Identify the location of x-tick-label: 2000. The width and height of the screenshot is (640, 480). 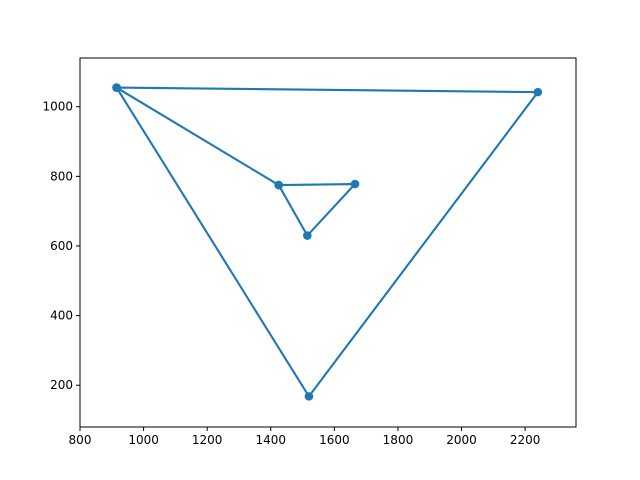
(461, 440).